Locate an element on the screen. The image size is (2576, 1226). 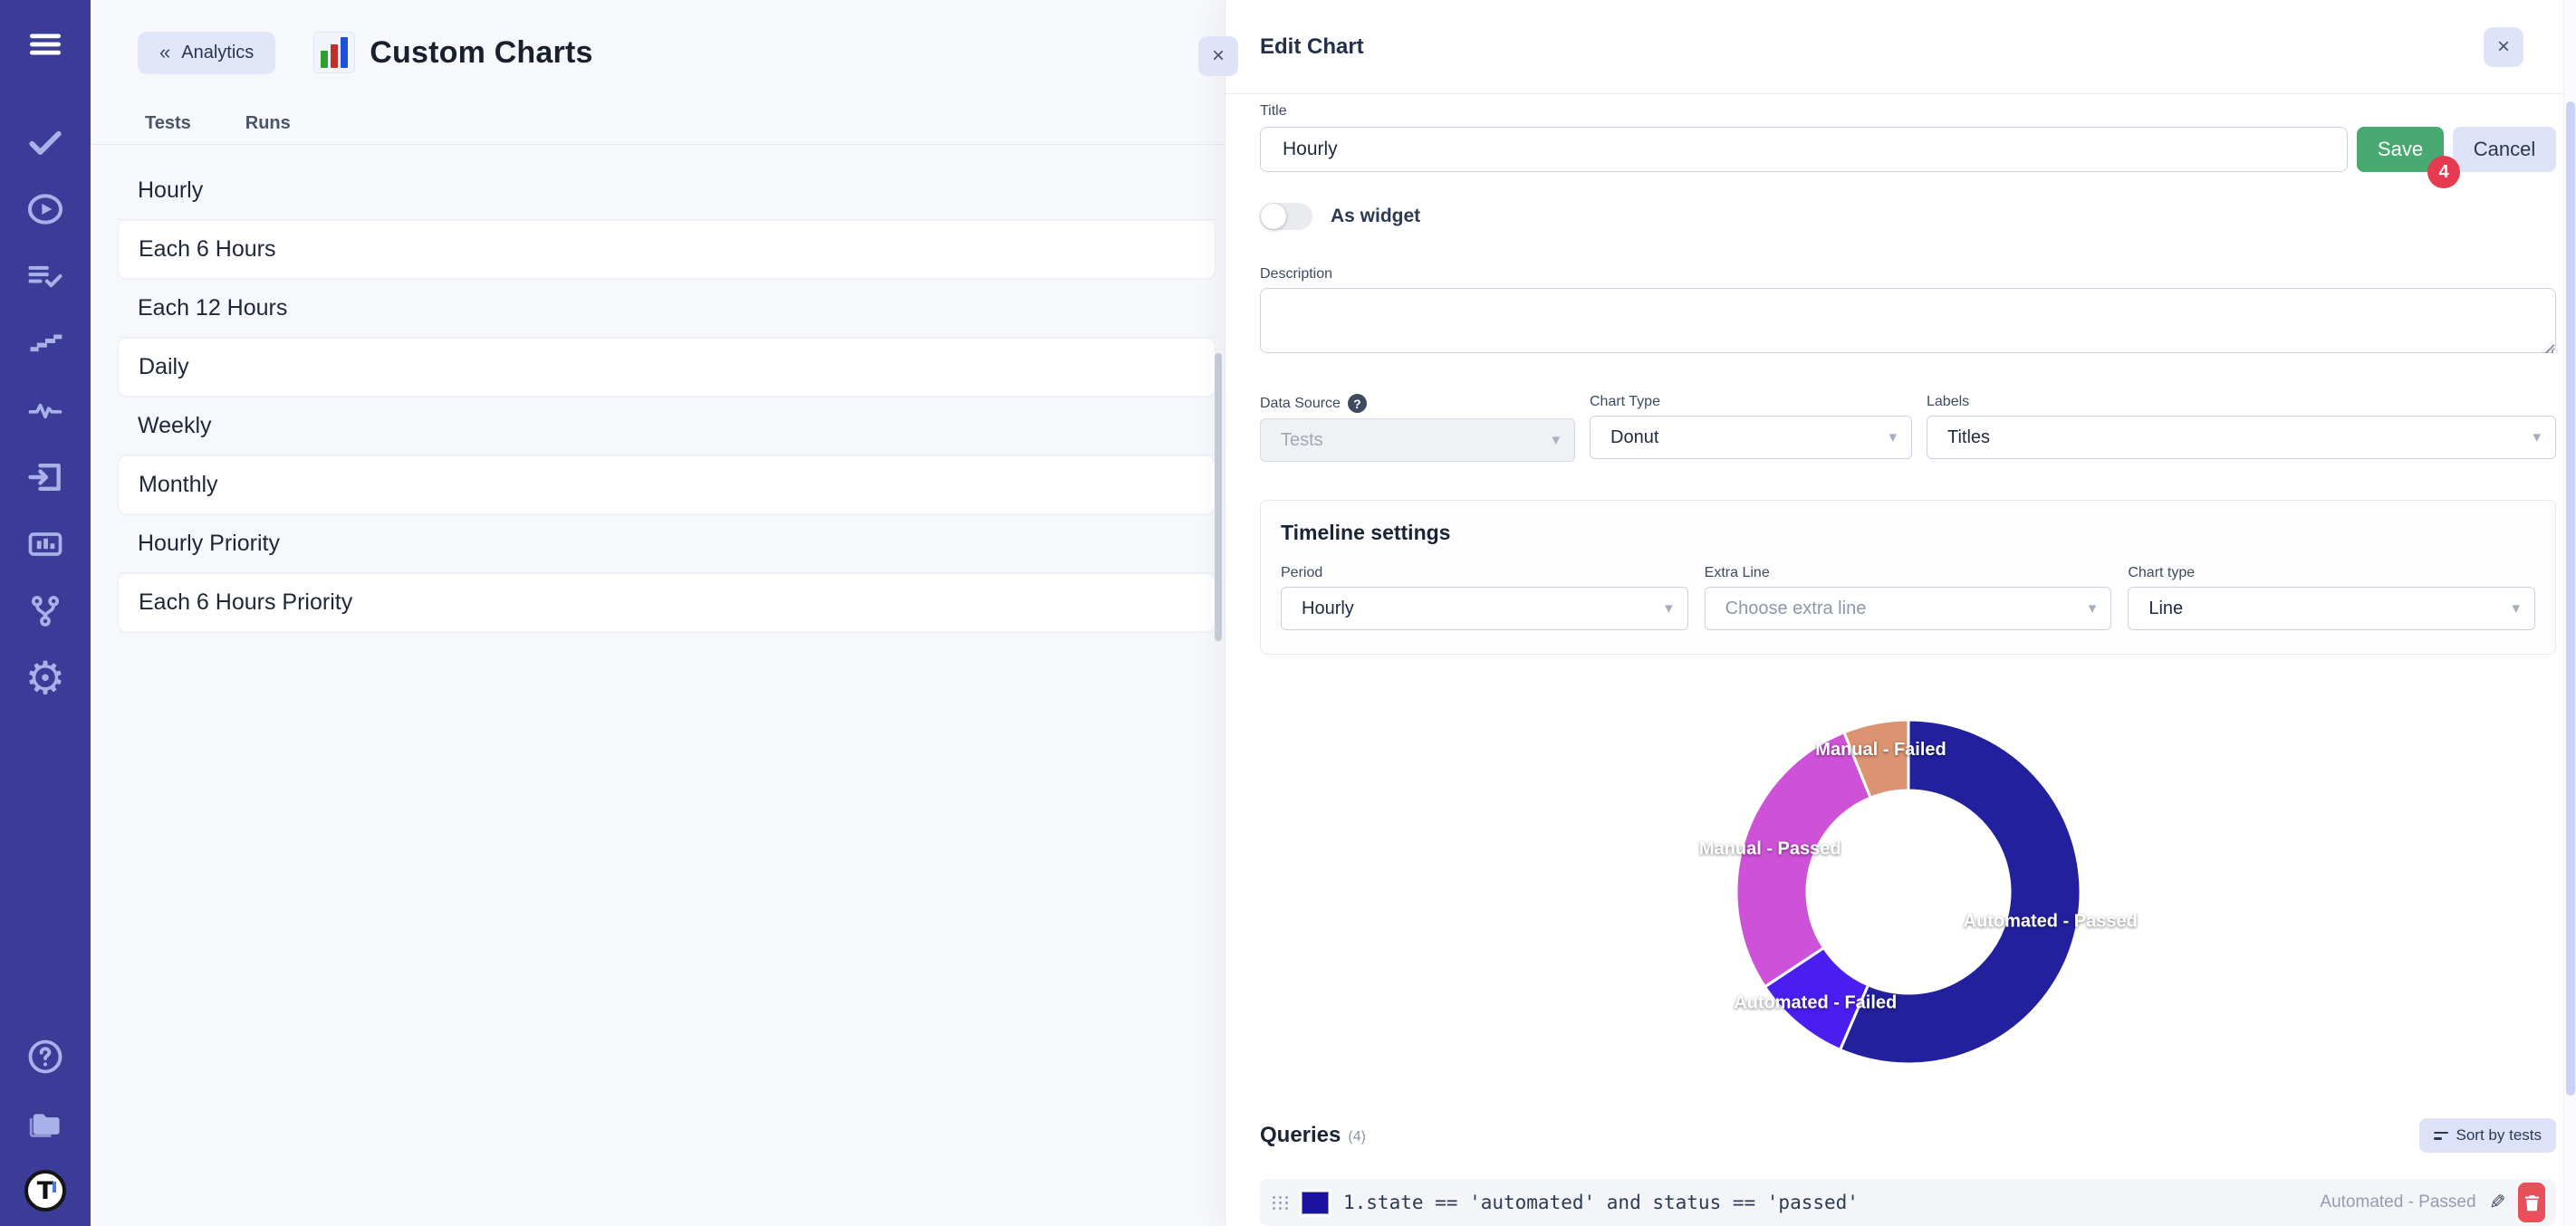
app-logo: T is located at coordinates (45, 1191).